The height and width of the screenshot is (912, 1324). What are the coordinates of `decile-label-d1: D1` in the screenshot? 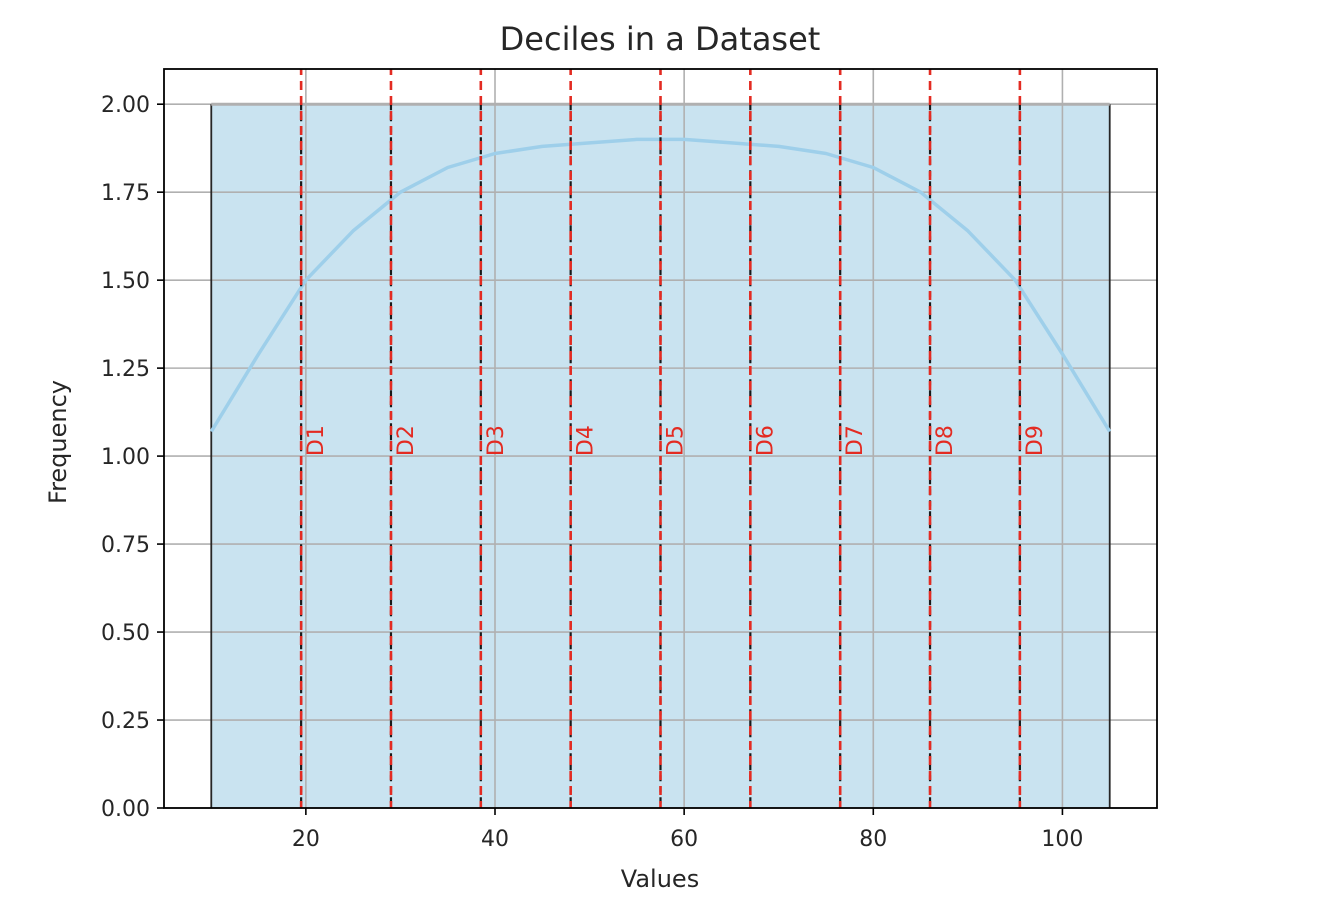 It's located at (316, 440).